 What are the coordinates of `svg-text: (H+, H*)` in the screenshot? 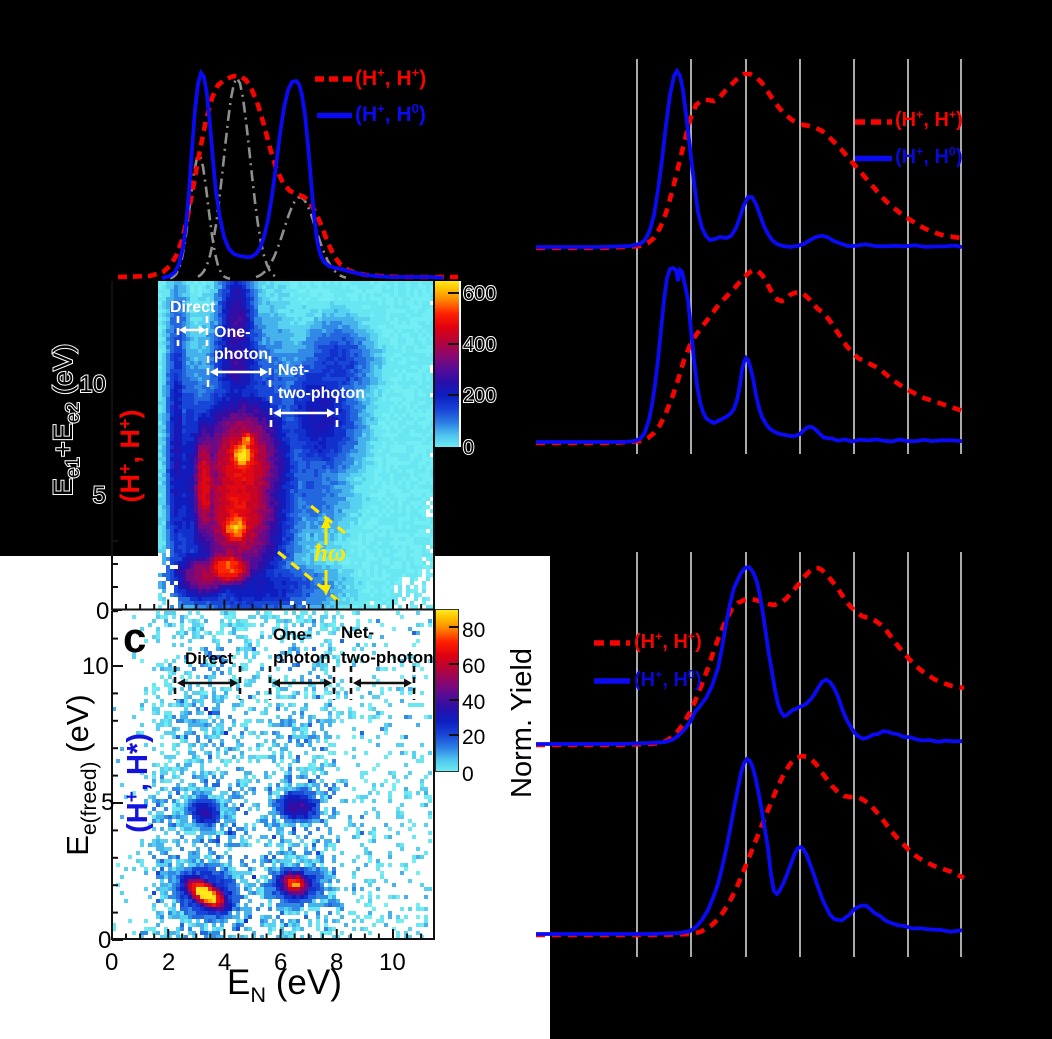 It's located at (138, 783).